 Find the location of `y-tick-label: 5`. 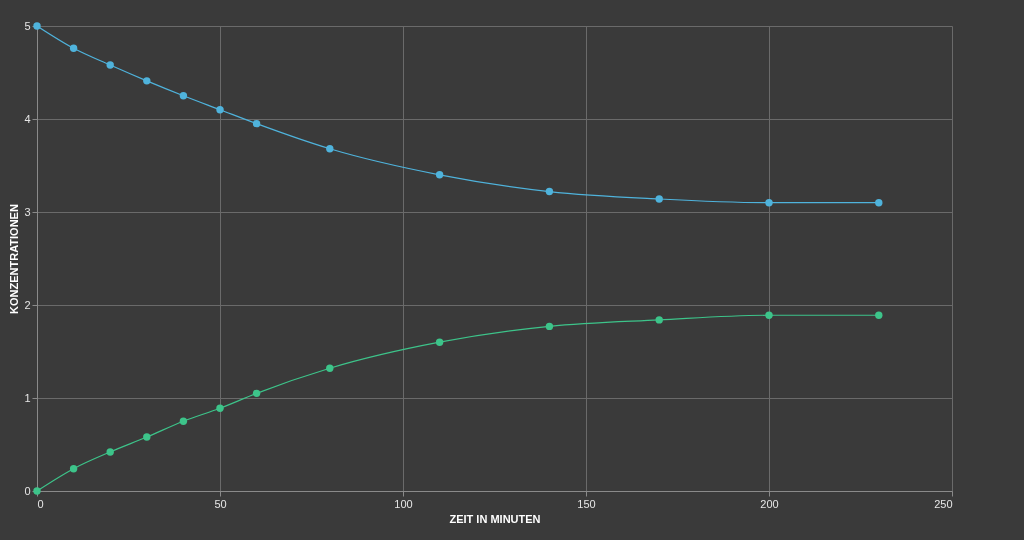

y-tick-label: 5 is located at coordinates (27, 25).